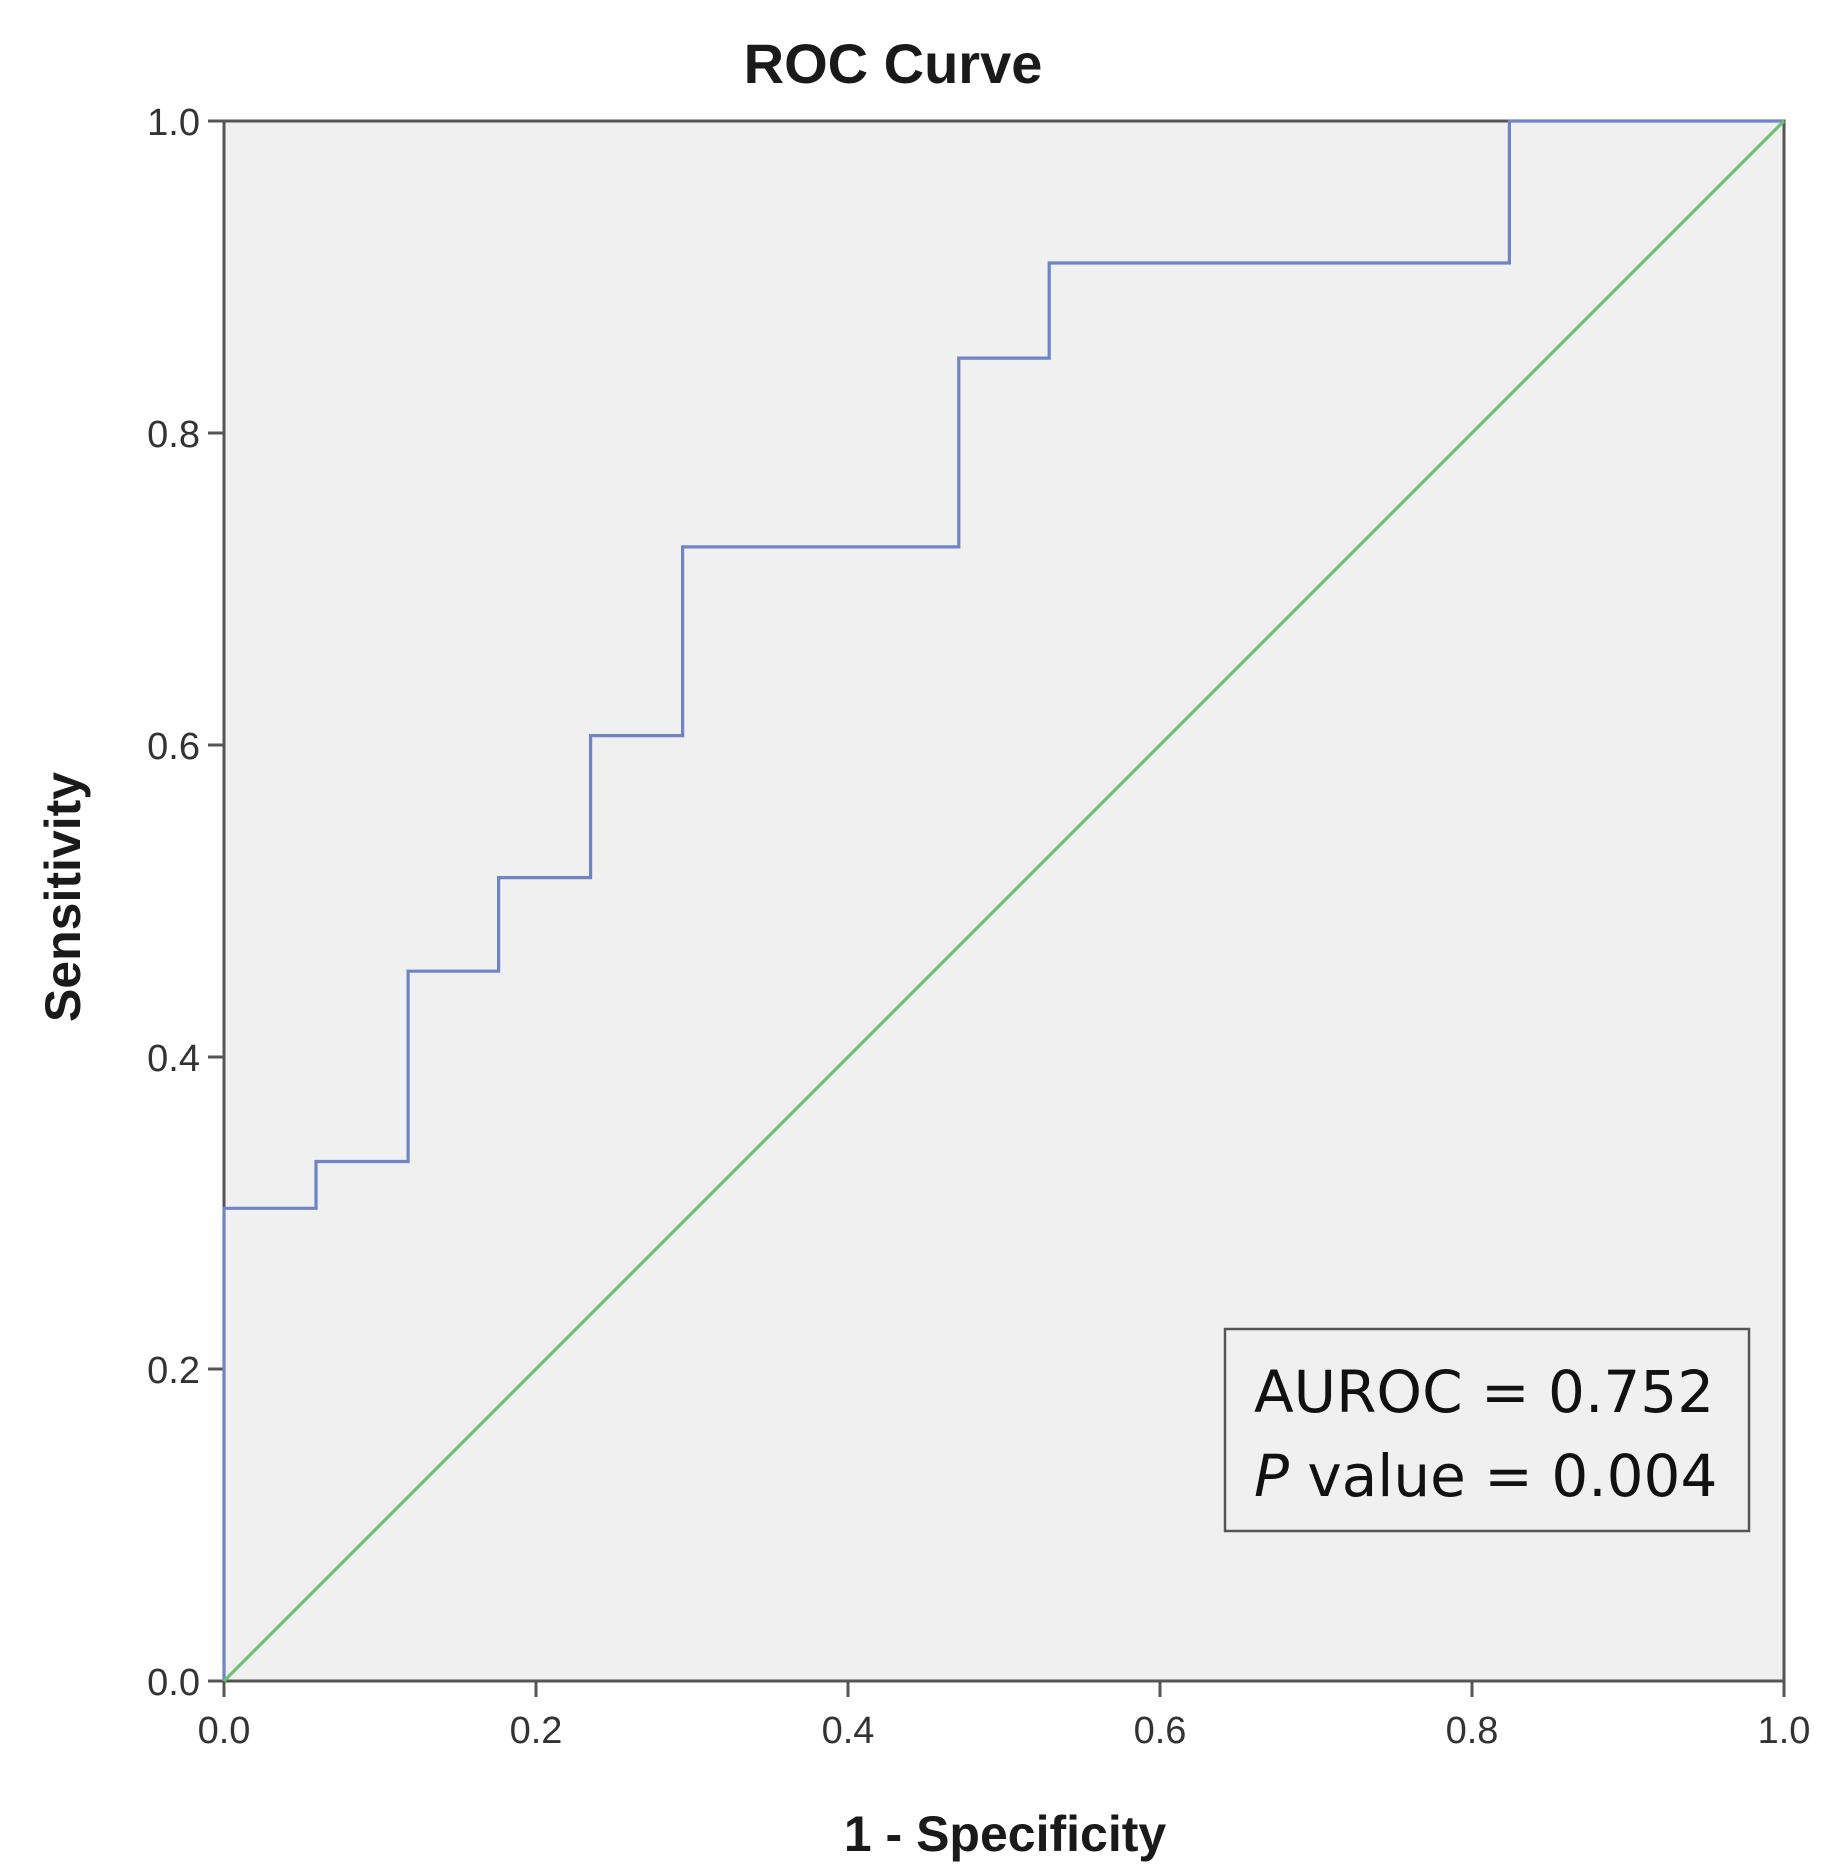 The height and width of the screenshot is (1871, 1836). I want to click on x-tick-label: 0.0, so click(224, 1731).